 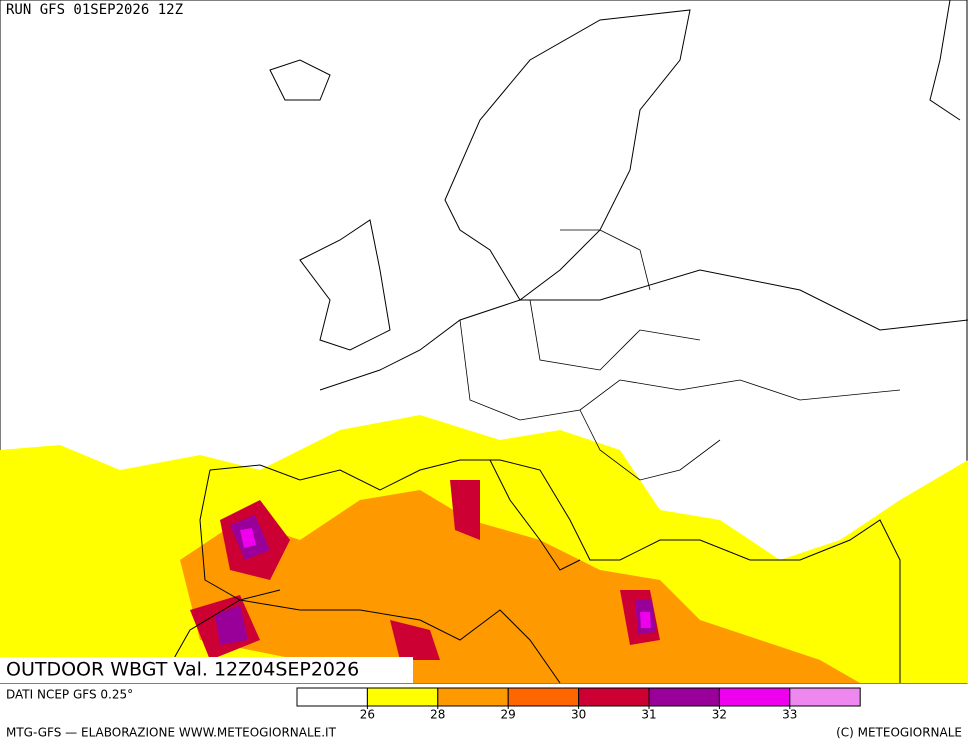 I want to click on title-box, so click(x=206, y=670).